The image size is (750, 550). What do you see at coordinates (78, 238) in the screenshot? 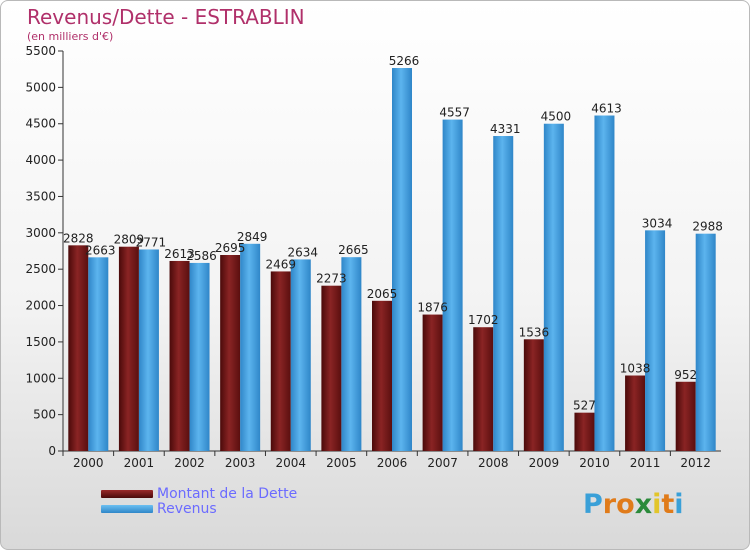
I see `debt-value-label: 2828` at bounding box center [78, 238].